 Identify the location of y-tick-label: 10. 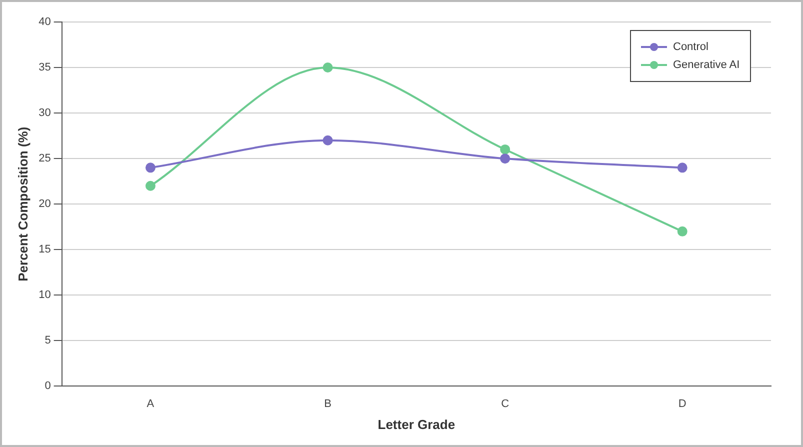
(44, 295).